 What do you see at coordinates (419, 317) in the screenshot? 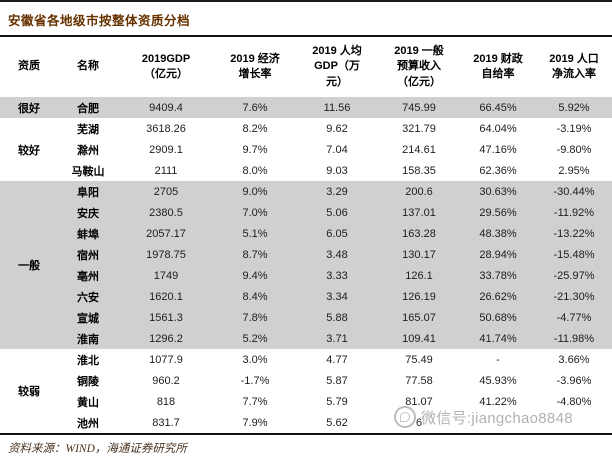
I see `cell-revenue: 165.07` at bounding box center [419, 317].